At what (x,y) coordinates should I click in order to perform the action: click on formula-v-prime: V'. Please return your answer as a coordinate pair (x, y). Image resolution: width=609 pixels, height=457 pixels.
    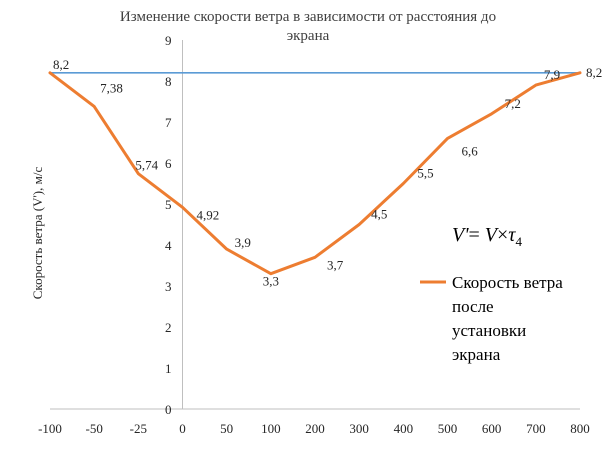
    Looking at the image, I should click on (460, 235).